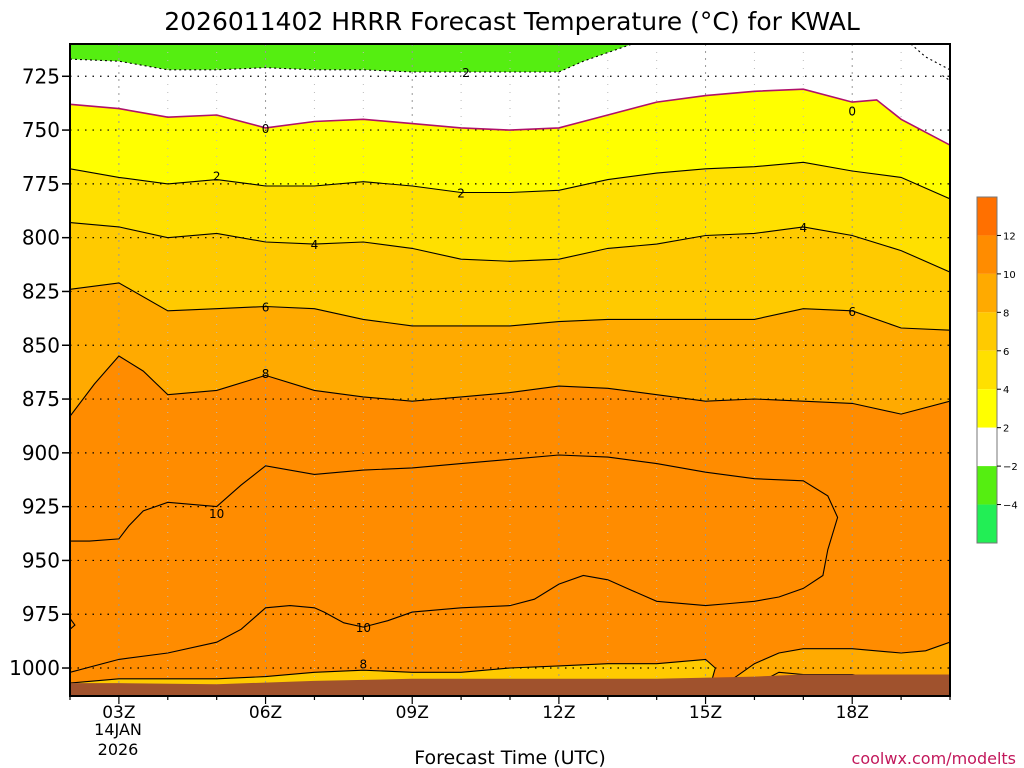 This screenshot has width=1024, height=768. Describe the element at coordinates (41, 453) in the screenshot. I see `y-tick-label: 900` at that location.